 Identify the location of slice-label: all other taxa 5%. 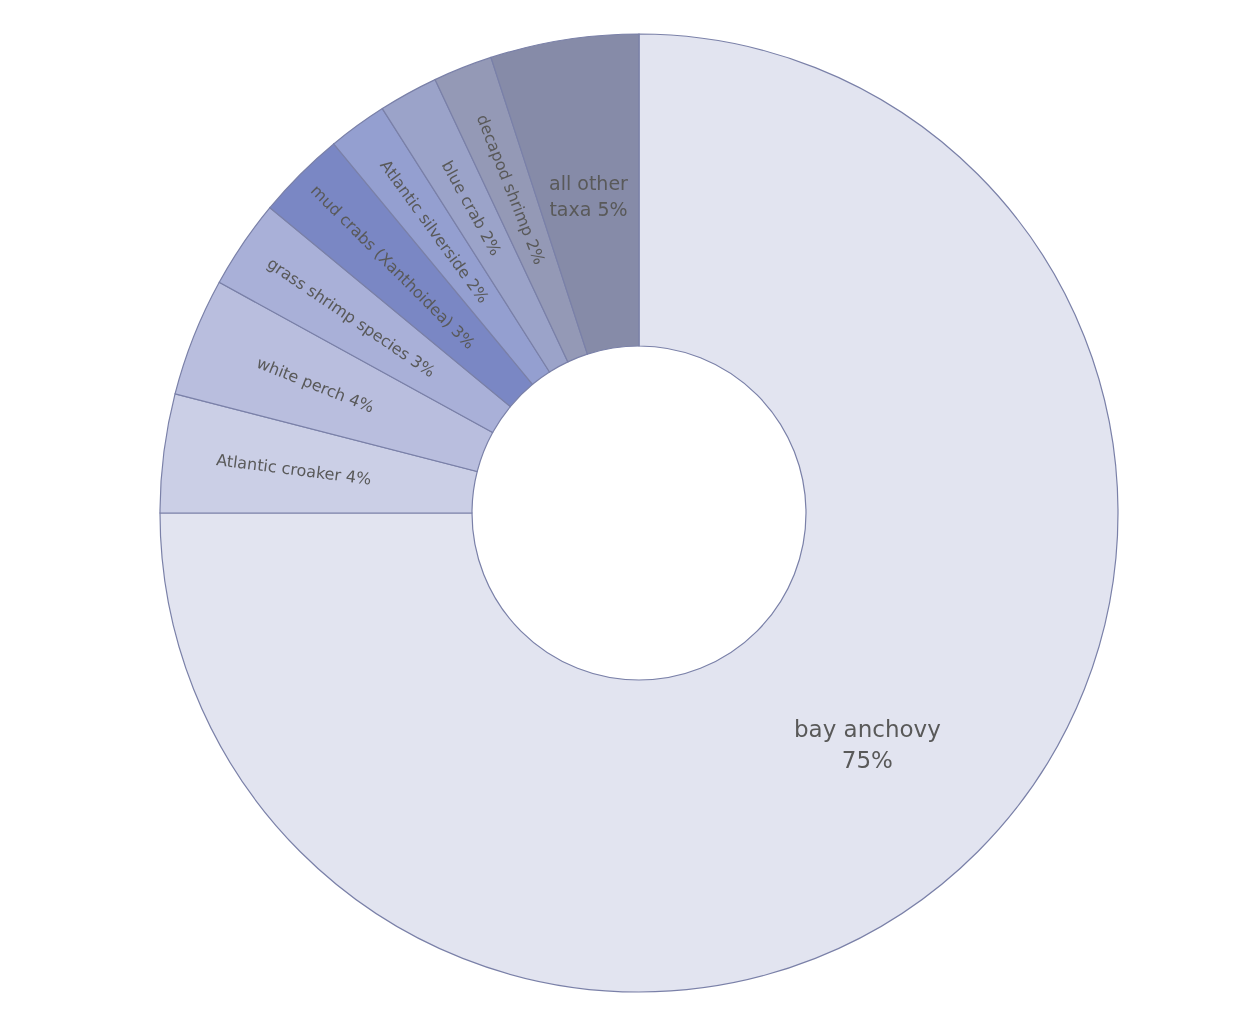
(589, 196).